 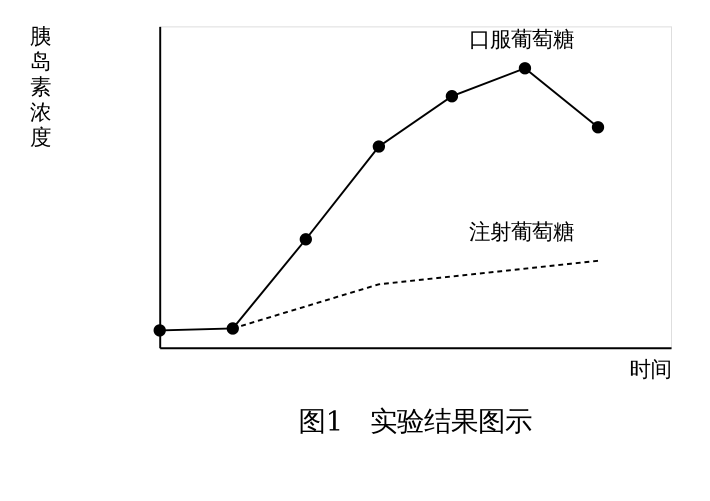 What do you see at coordinates (521, 40) in the screenshot?
I see `series-label: 口服葡萄糖` at bounding box center [521, 40].